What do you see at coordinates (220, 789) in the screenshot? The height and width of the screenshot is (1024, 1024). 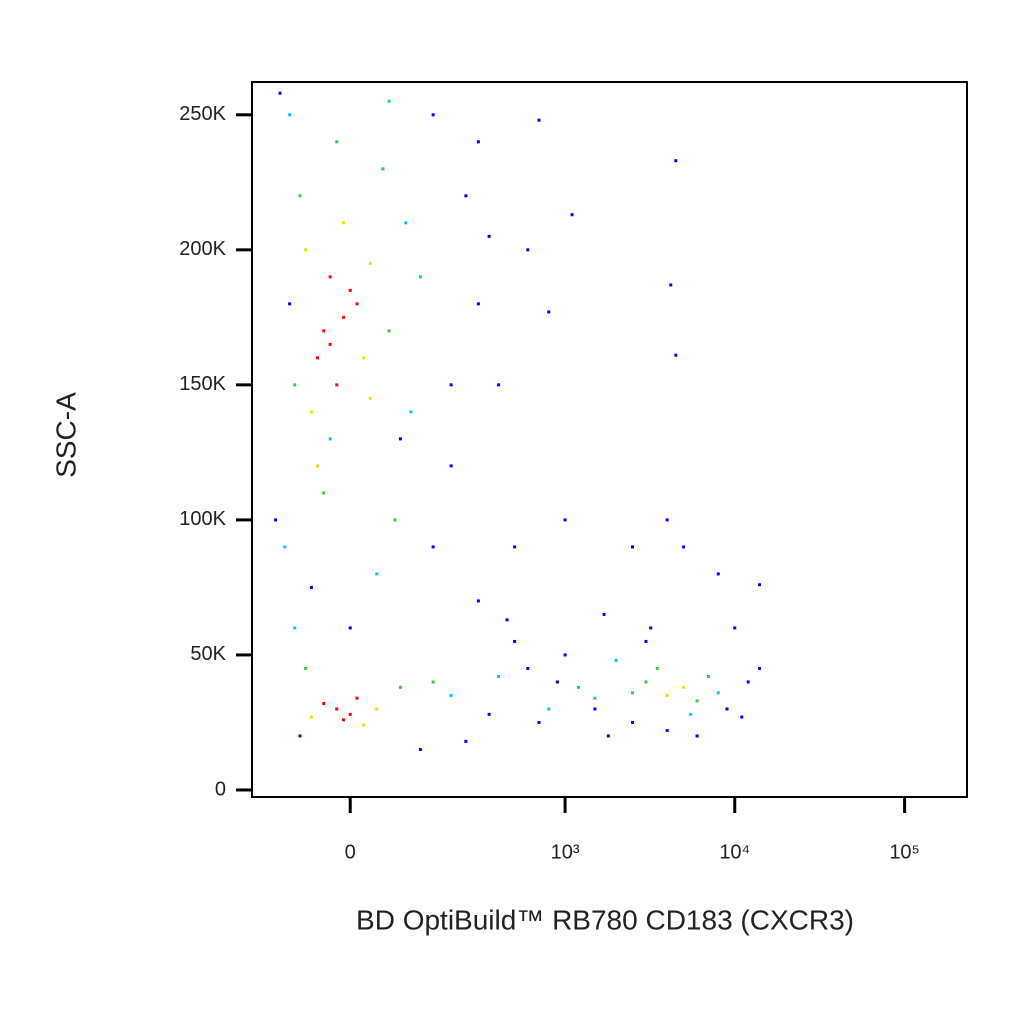 I see `y-tick-label: 0` at bounding box center [220, 789].